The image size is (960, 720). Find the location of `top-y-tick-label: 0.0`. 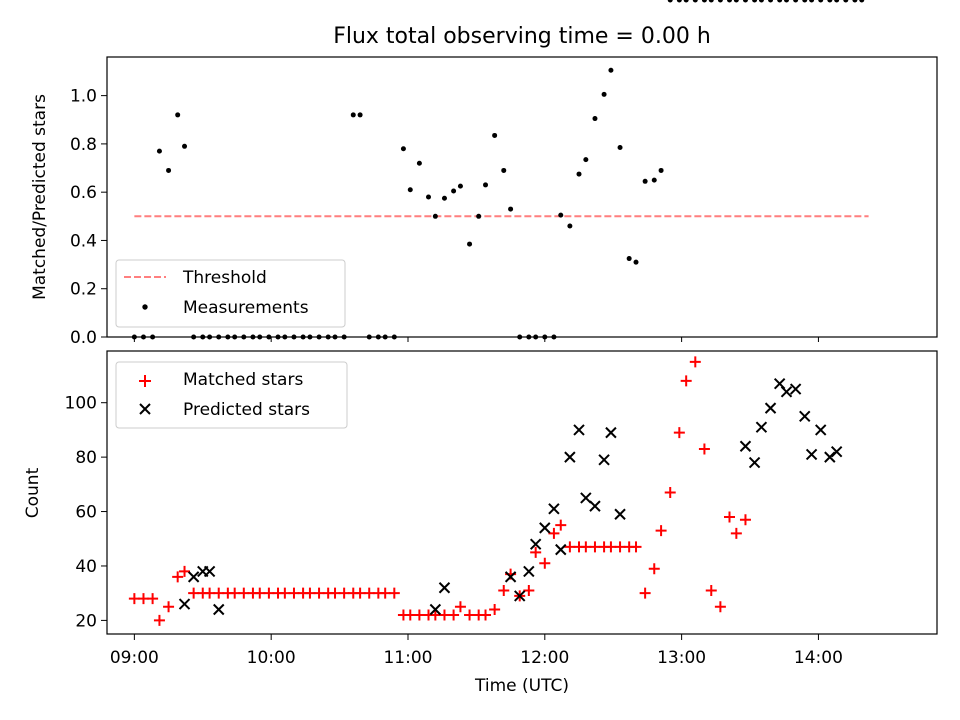

top-y-tick-label: 0.0 is located at coordinates (83, 338).